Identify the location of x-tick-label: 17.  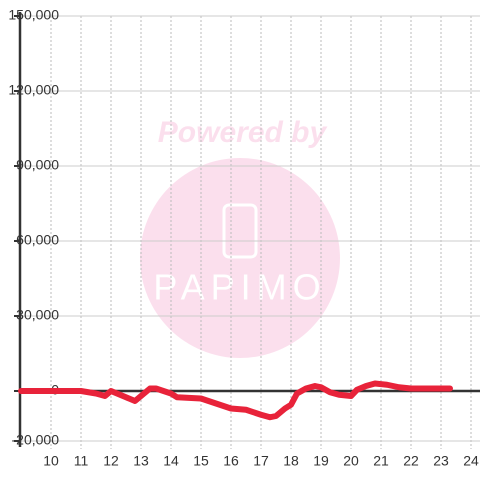
(261, 461).